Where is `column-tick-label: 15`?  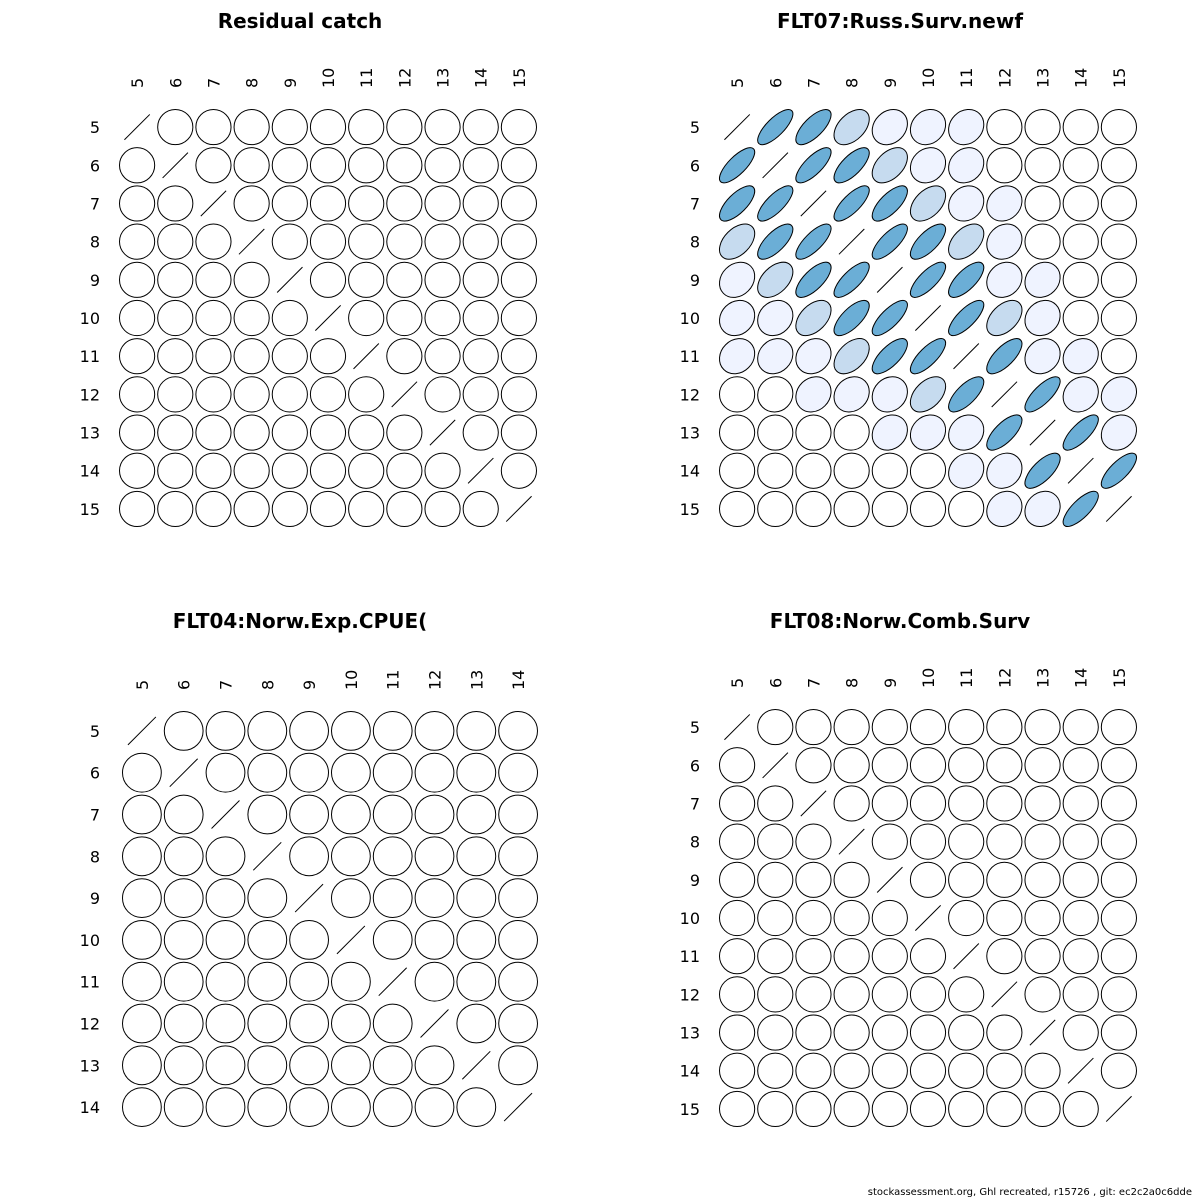
column-tick-label: 15 is located at coordinates (519, 78).